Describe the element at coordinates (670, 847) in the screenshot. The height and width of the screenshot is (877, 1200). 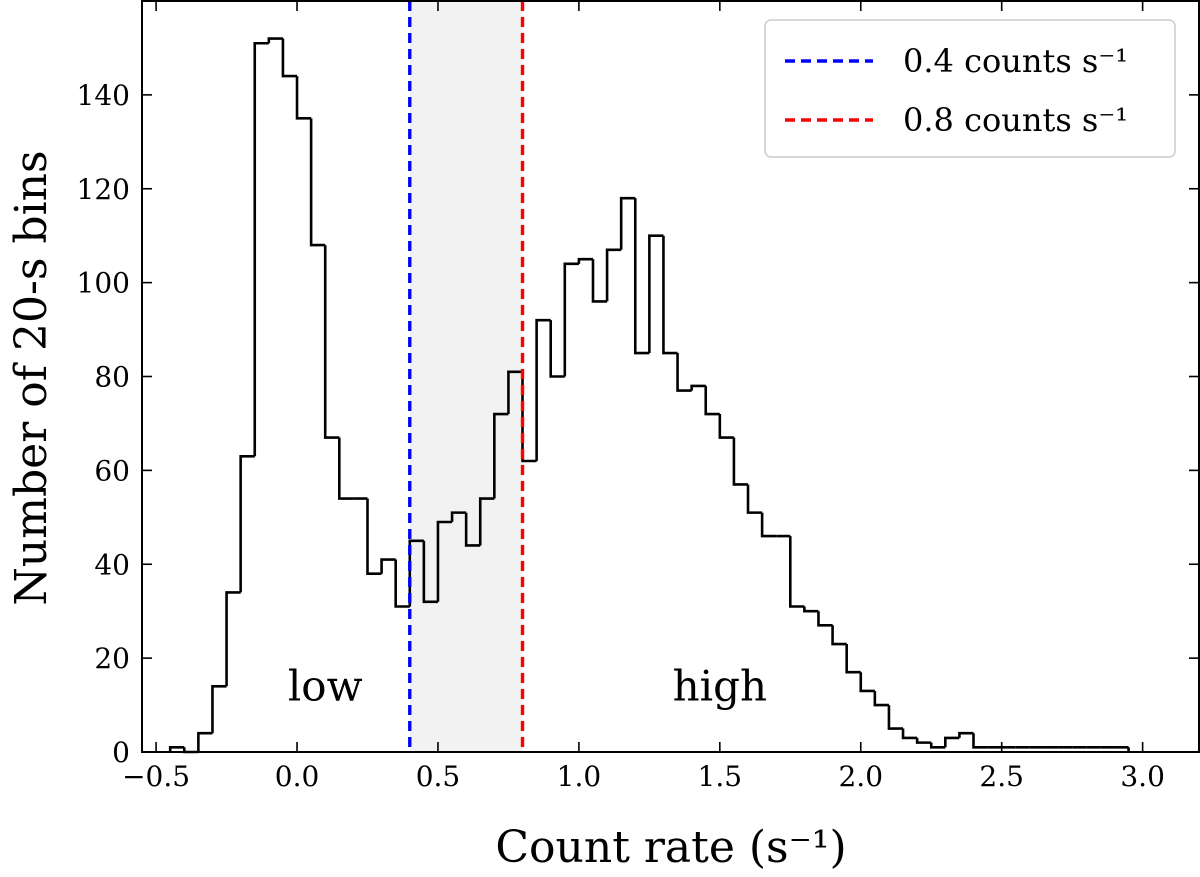
I see `x-axis-label: Count rate (s⁻¹)` at that location.